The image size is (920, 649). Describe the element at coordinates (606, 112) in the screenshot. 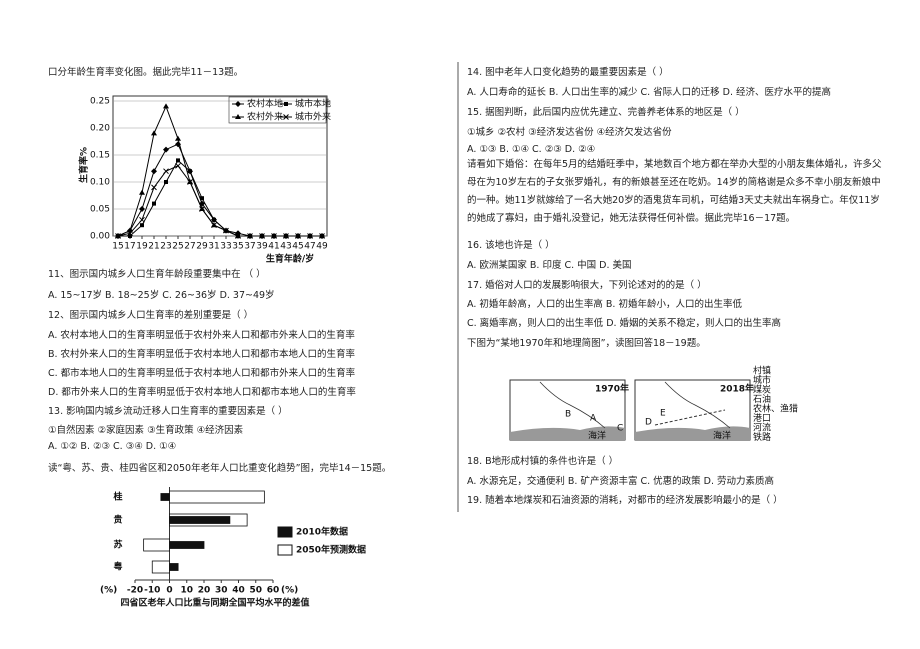

I see `question-line: 15. 据图判断，此后国内应优先建立、完善养老体系的地区是（ ）` at that location.